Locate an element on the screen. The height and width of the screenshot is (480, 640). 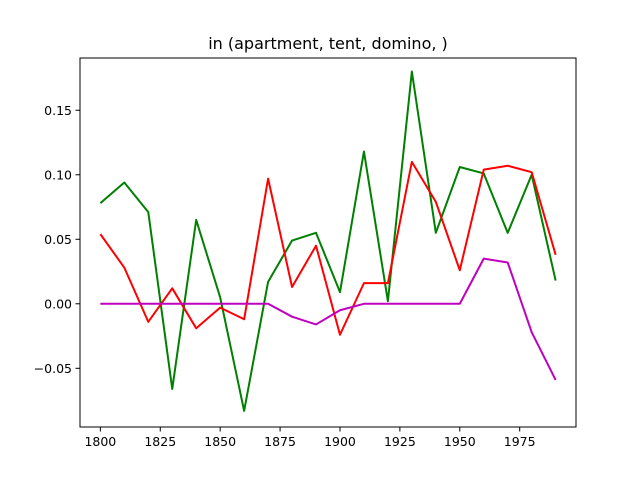
y-tick-label: 0.05 is located at coordinates (58, 239).